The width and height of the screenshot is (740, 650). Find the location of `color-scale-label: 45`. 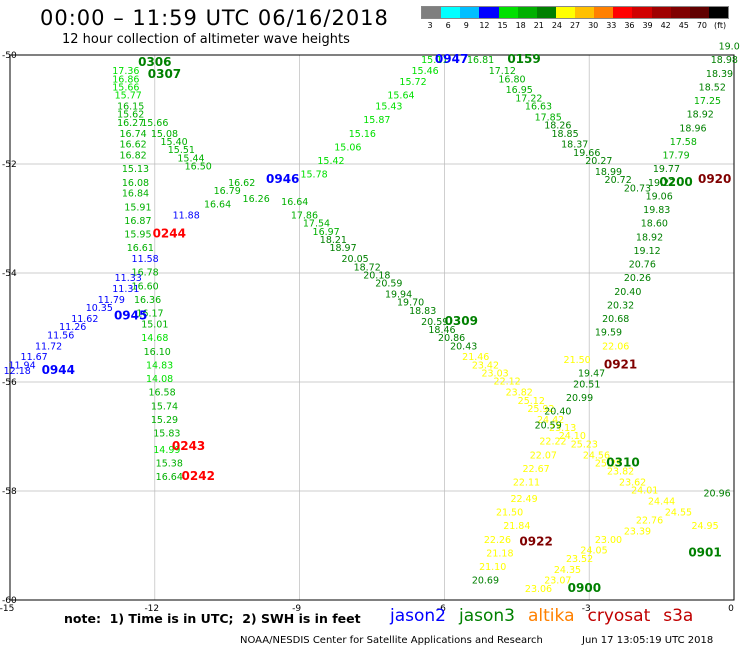

color-scale-label: 45 is located at coordinates (683, 25).